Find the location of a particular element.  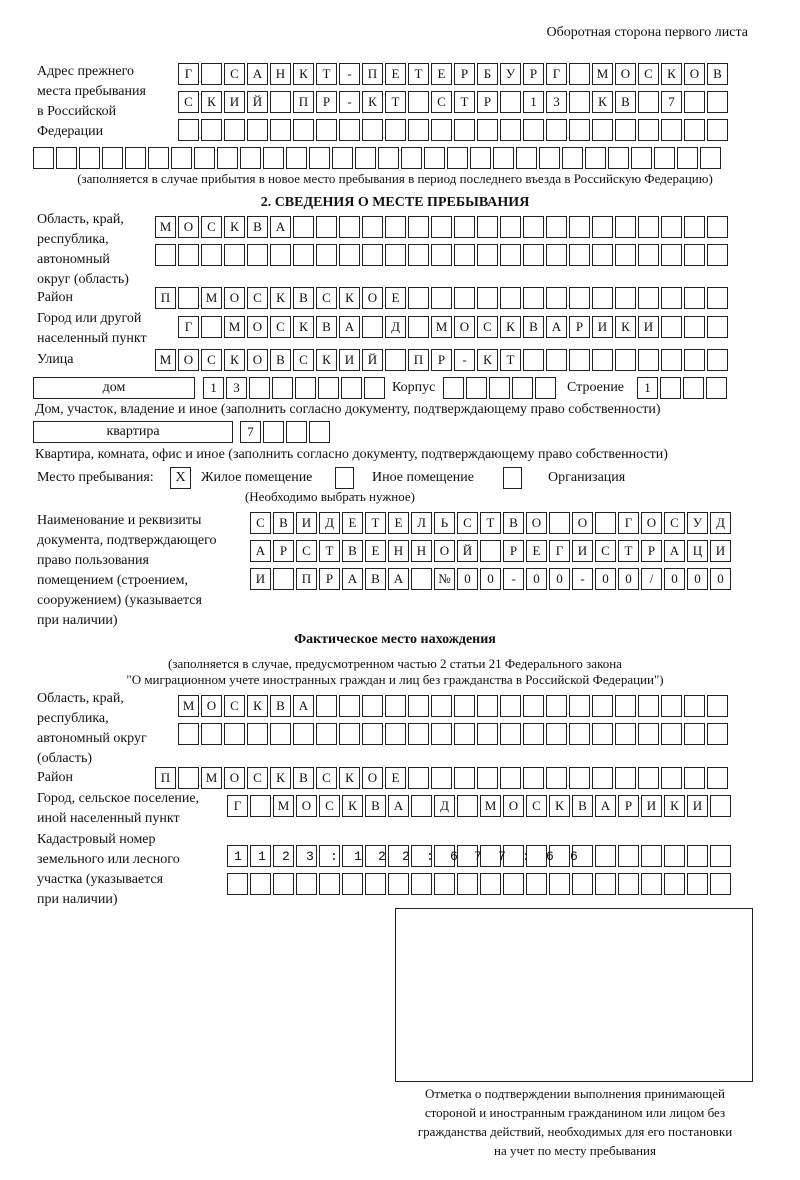

letter-cell: 1 is located at coordinates (647, 388).